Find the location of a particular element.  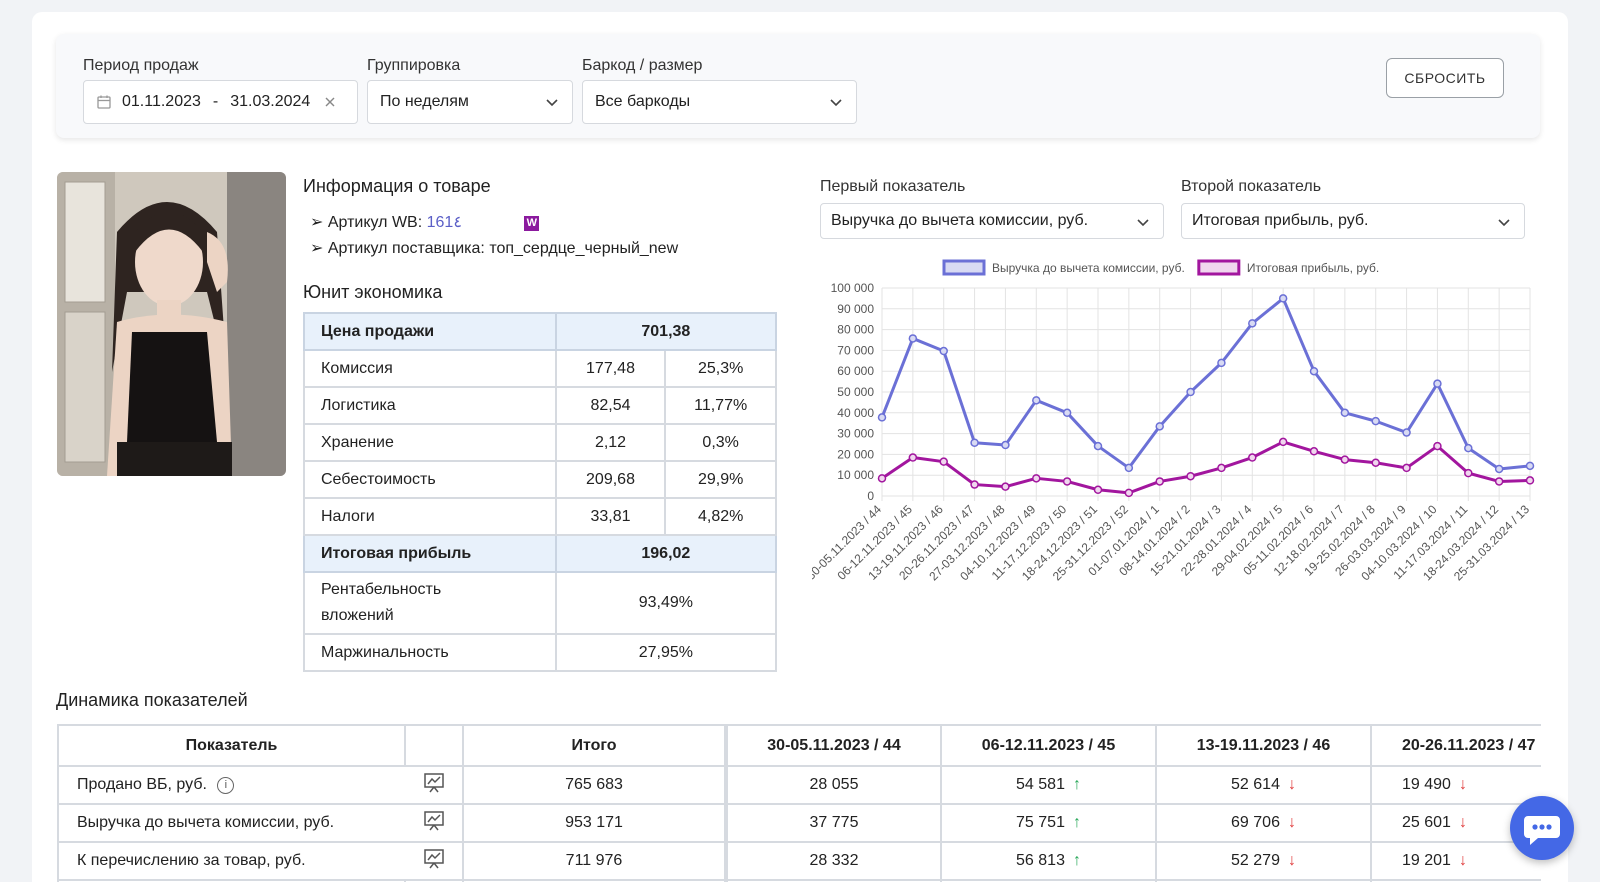

table-row: Итоговая прибыль 196,02 is located at coordinates (540, 553).